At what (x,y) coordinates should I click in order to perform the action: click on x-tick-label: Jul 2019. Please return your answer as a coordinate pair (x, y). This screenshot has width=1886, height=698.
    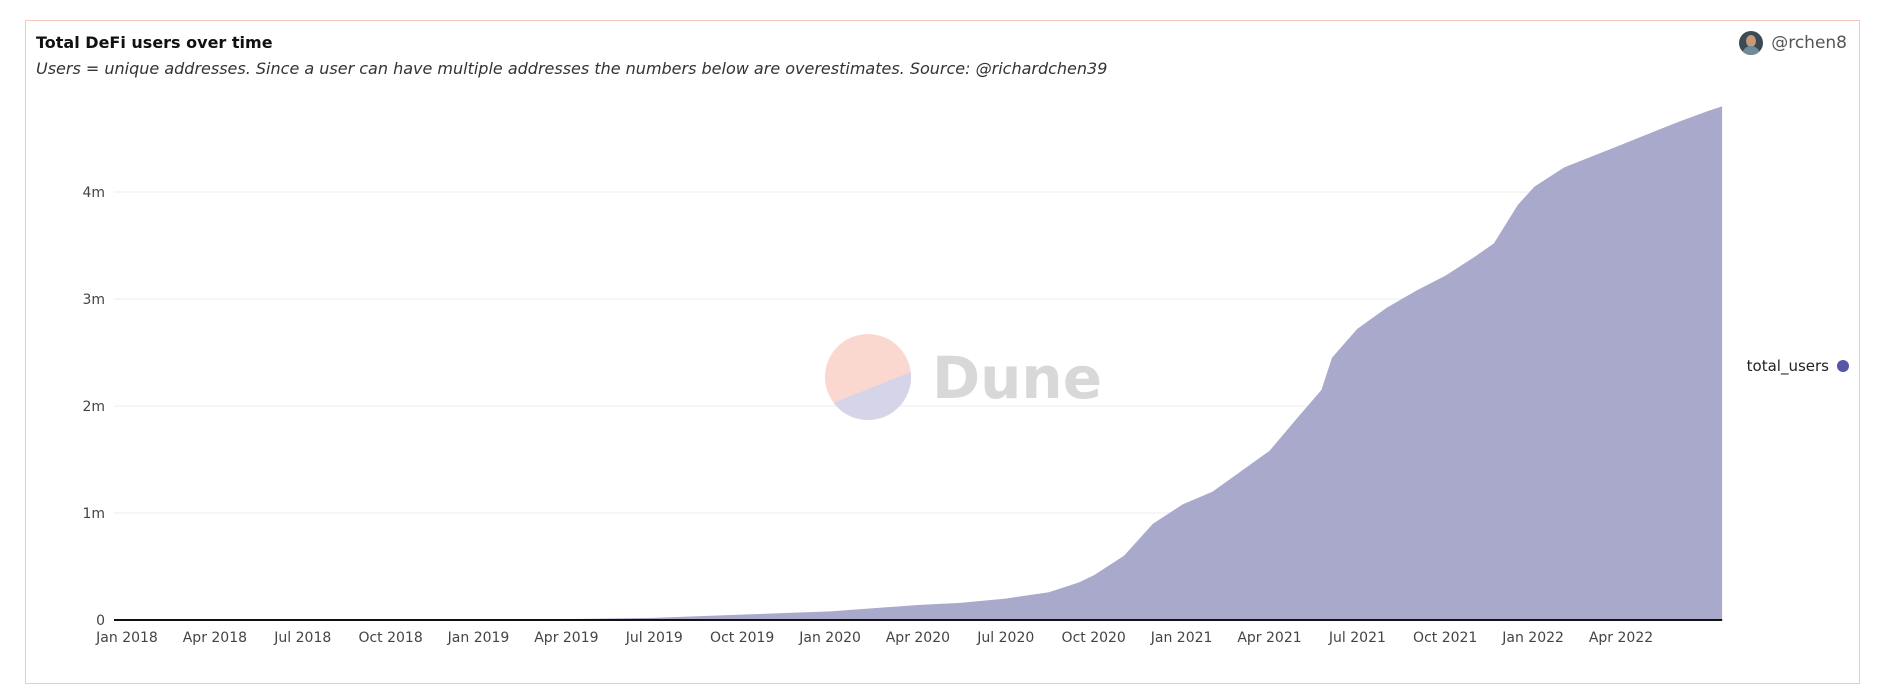
    Looking at the image, I should click on (654, 638).